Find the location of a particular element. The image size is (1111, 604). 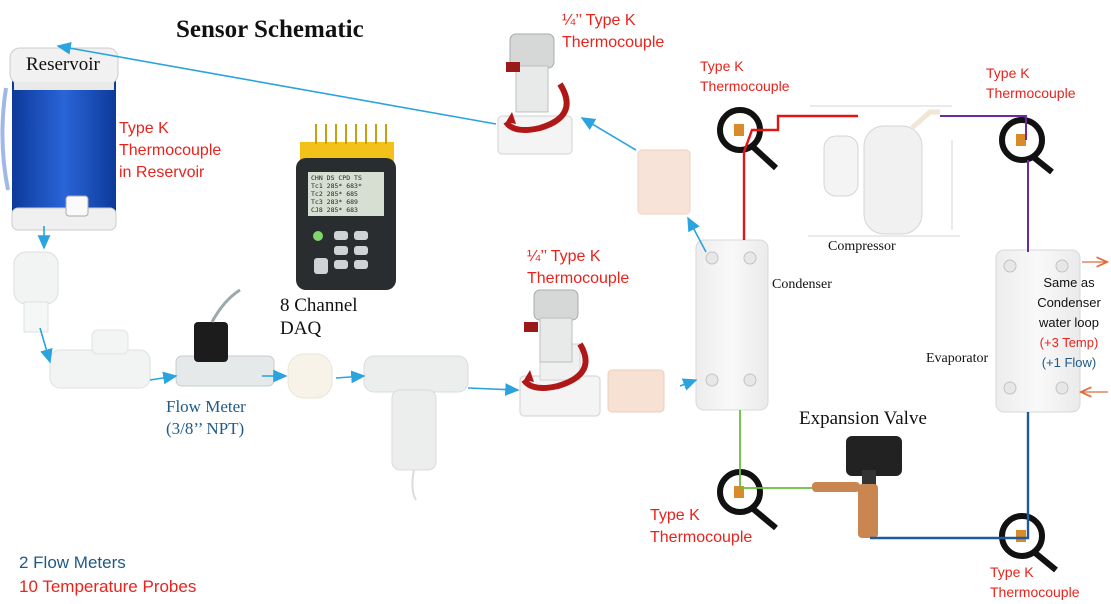

refrigerant-evap-line is located at coordinates (950, 476).